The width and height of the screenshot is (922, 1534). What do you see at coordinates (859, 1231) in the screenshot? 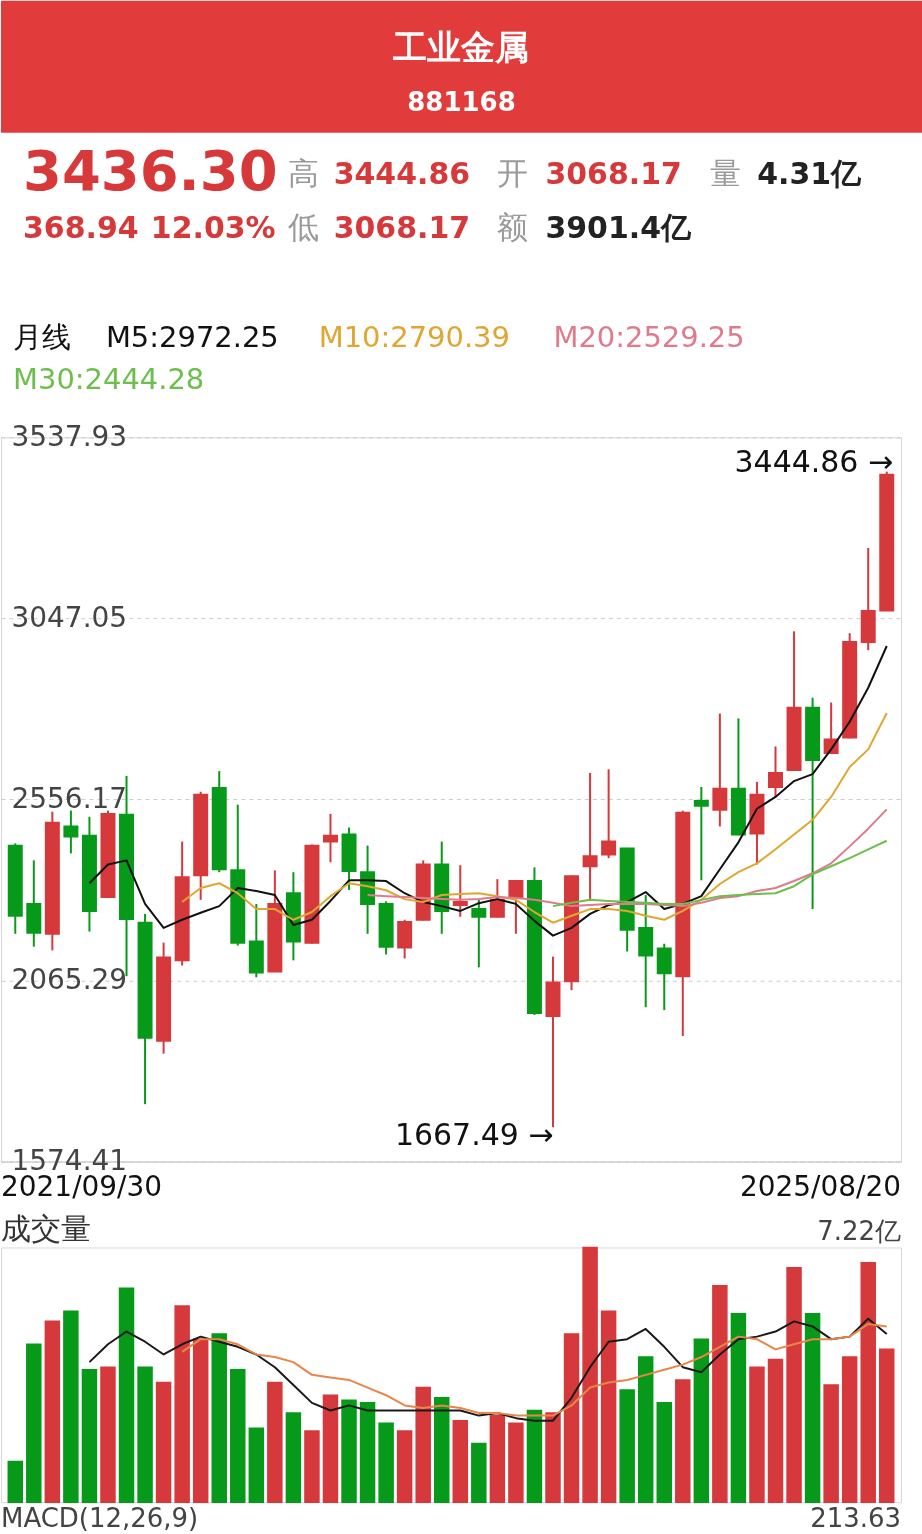
I see `text: 7.22亿` at bounding box center [859, 1231].